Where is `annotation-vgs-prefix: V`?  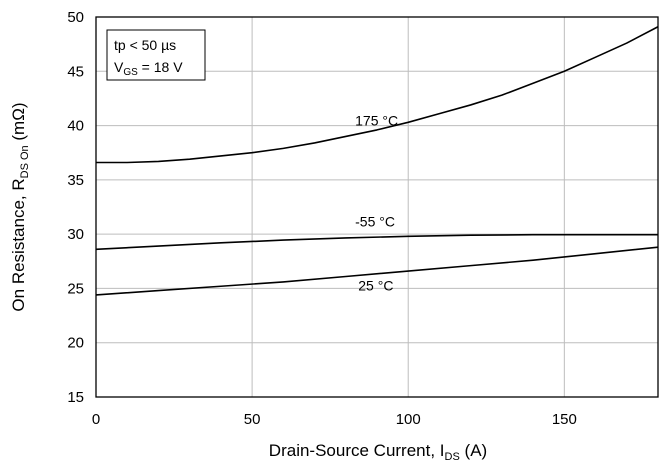 annotation-vgs-prefix: V is located at coordinates (119, 67).